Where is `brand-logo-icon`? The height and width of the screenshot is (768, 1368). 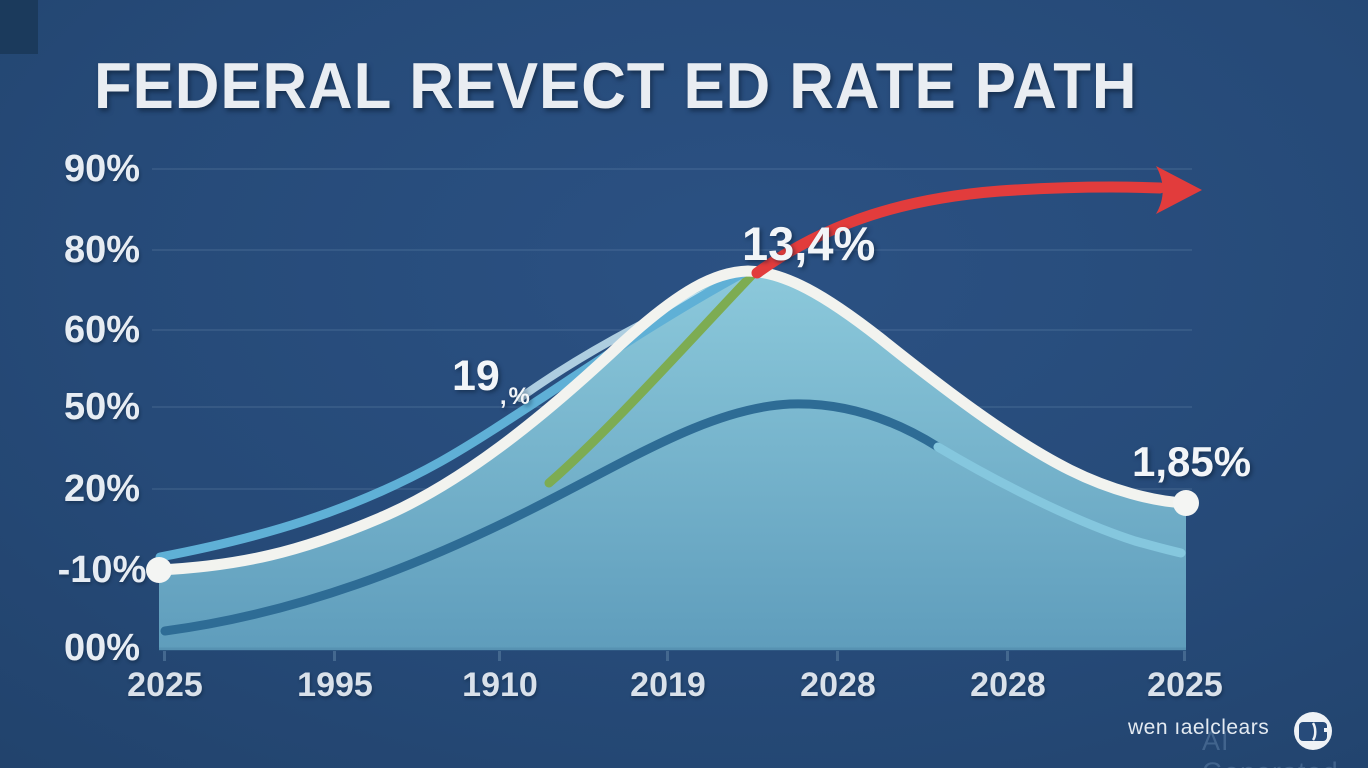
brand-logo-icon is located at coordinates (1313, 731).